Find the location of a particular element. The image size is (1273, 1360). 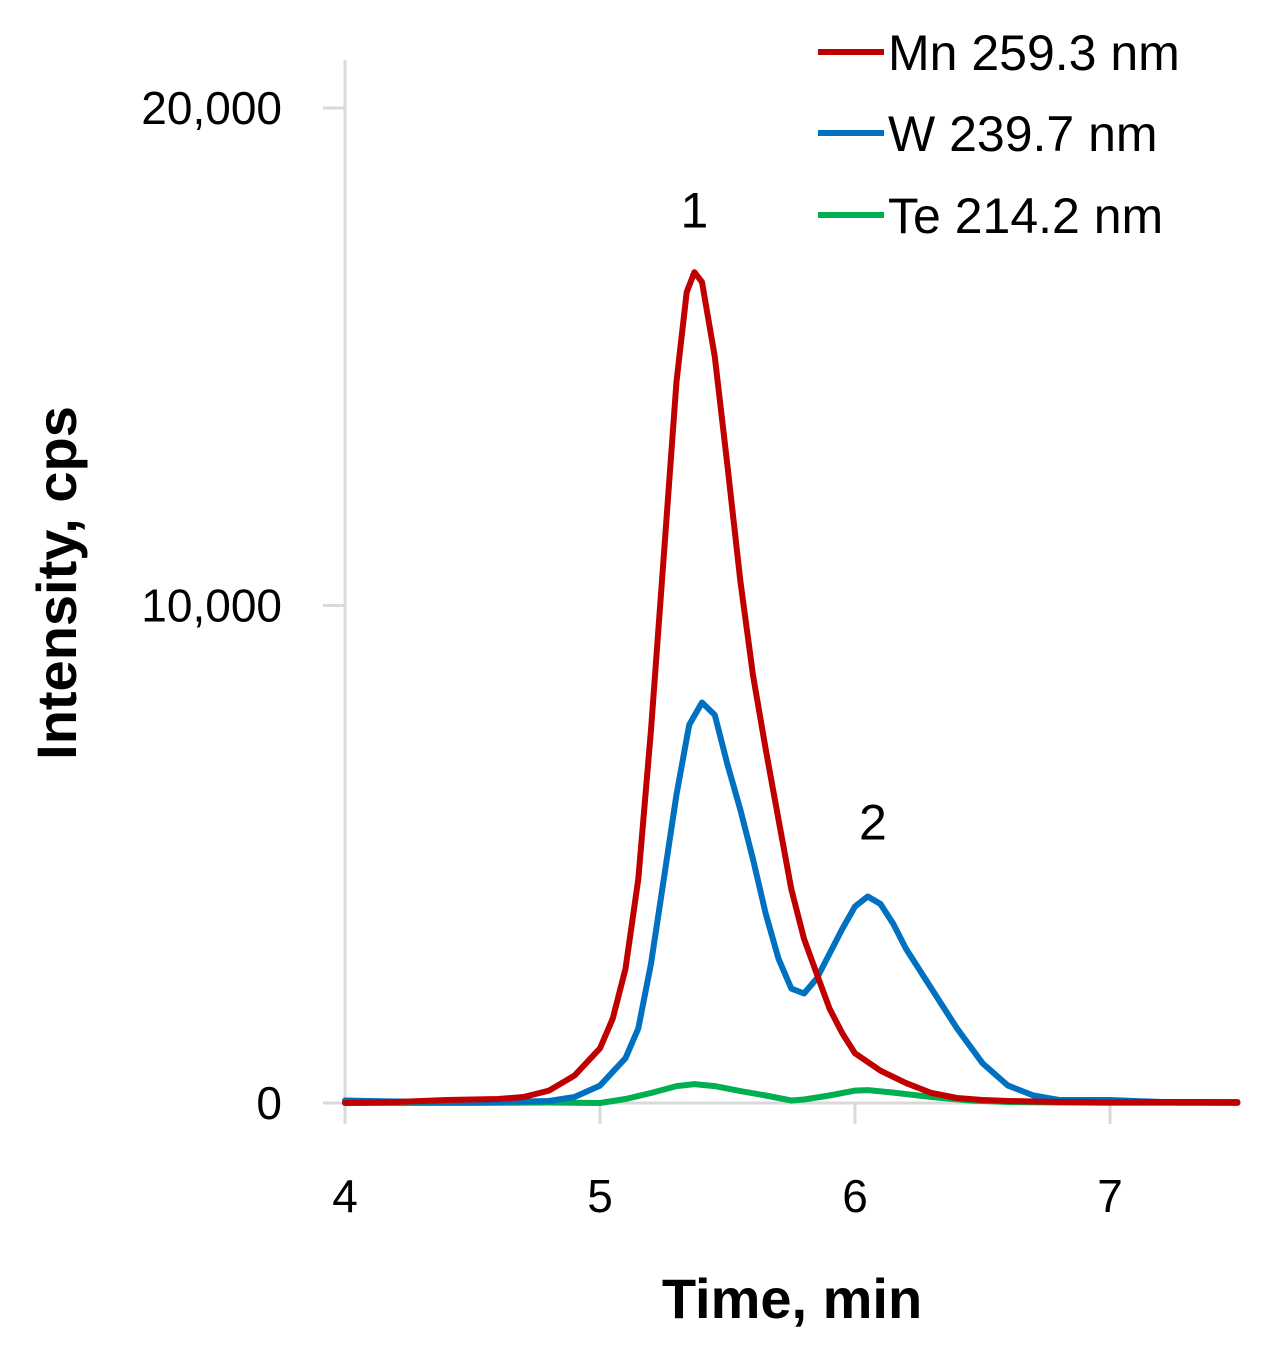

peak-label-2: 2 is located at coordinates (873, 822).